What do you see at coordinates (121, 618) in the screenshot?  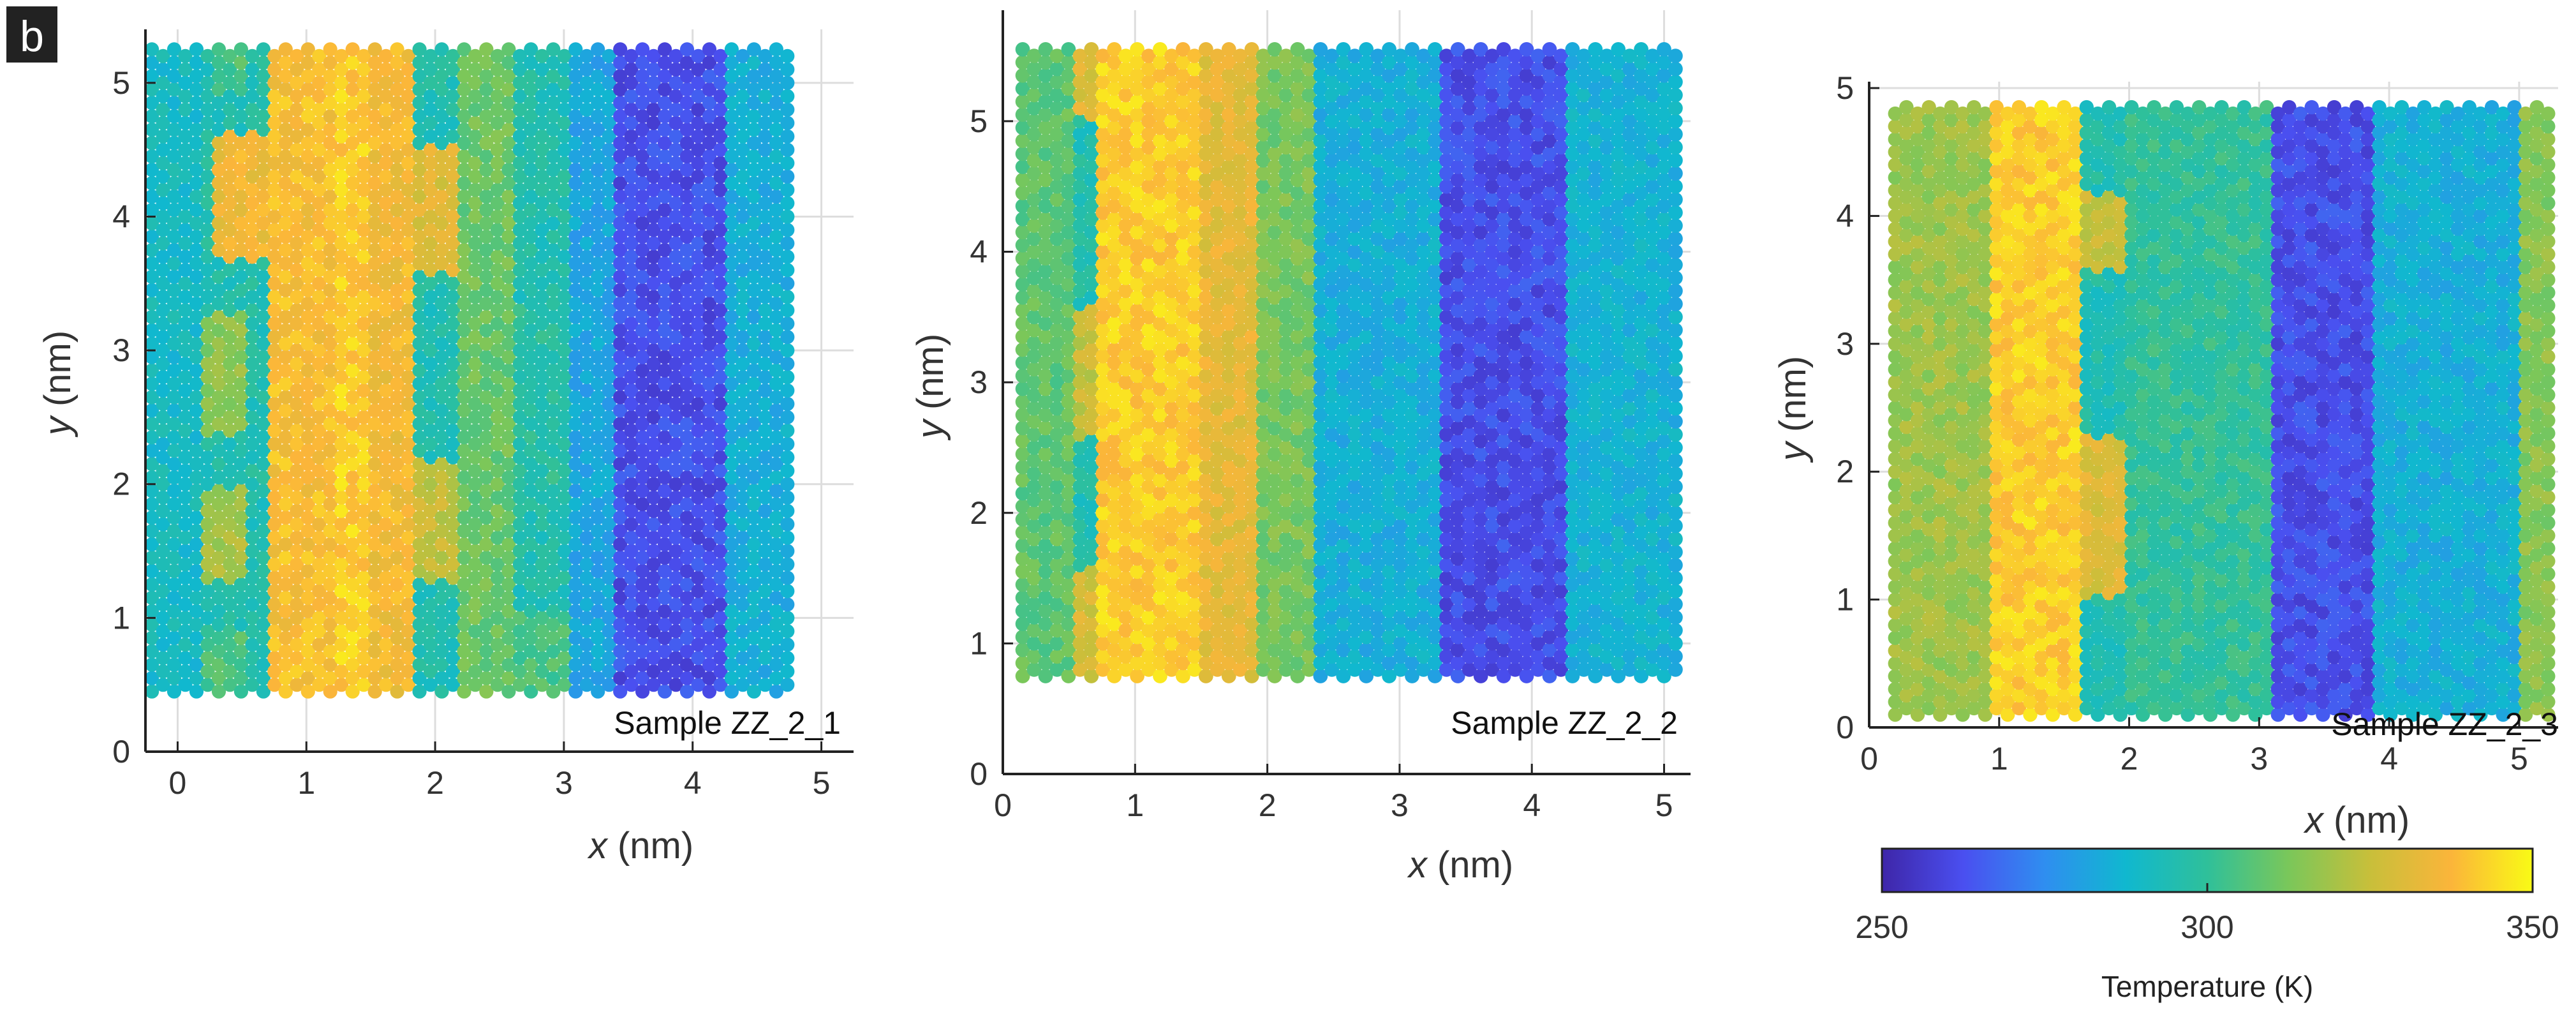 I see `y-tick-label: 1` at bounding box center [121, 618].